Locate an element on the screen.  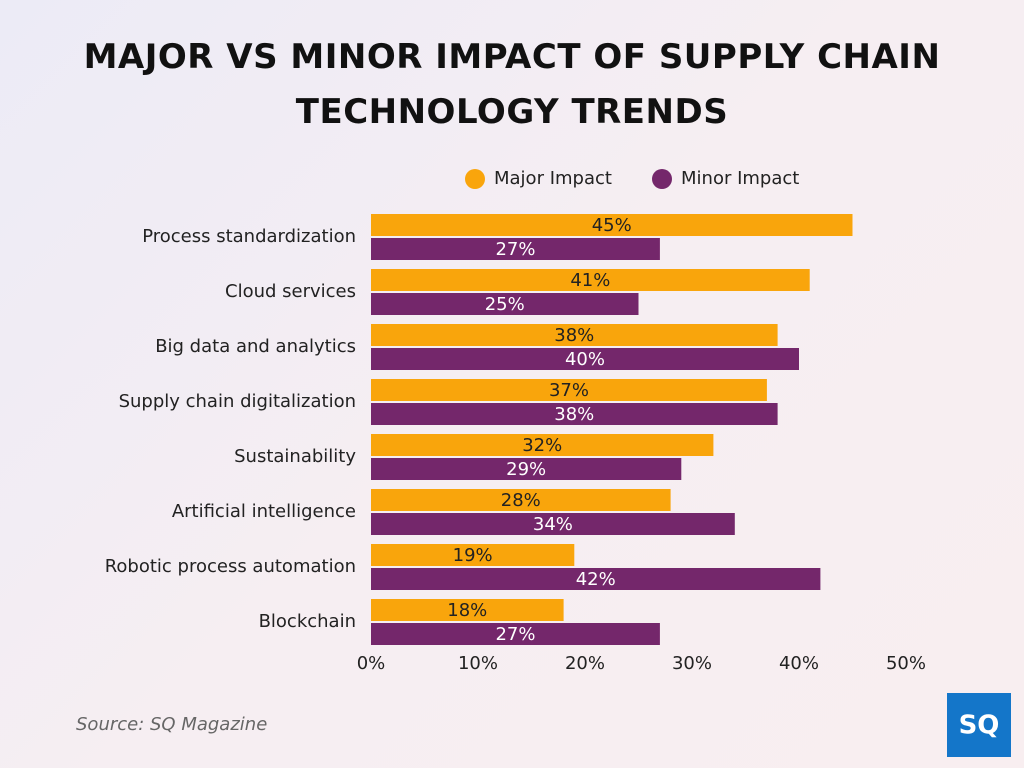
logo-box is located at coordinates (979, 725).